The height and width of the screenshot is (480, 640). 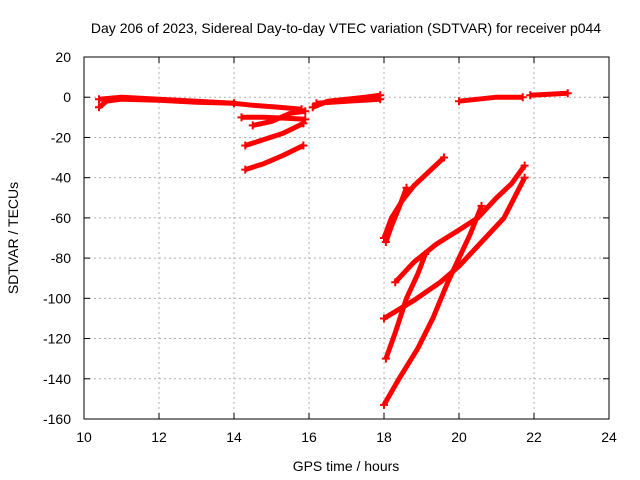 I want to click on y-tick-label: 0, so click(x=67, y=97).